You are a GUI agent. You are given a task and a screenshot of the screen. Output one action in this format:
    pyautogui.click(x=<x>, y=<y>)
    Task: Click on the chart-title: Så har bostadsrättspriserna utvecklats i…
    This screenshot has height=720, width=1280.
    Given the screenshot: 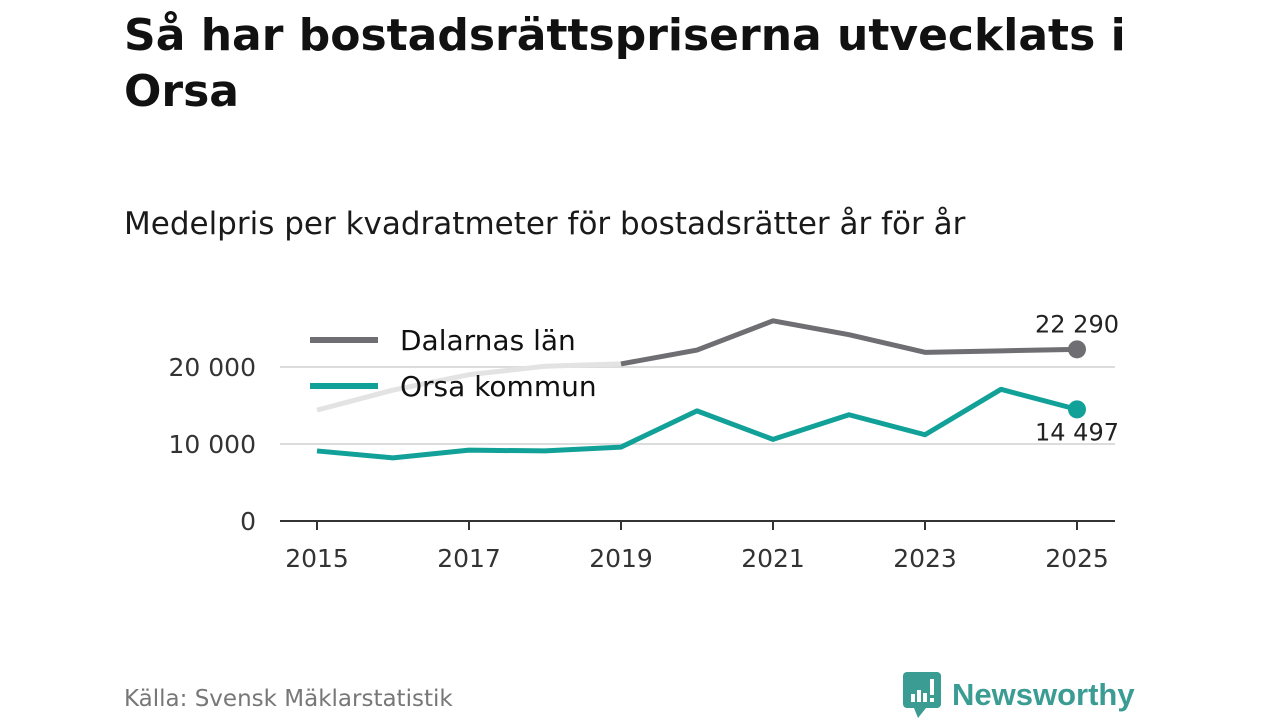 What is the action you would take?
    pyautogui.click(x=625, y=63)
    